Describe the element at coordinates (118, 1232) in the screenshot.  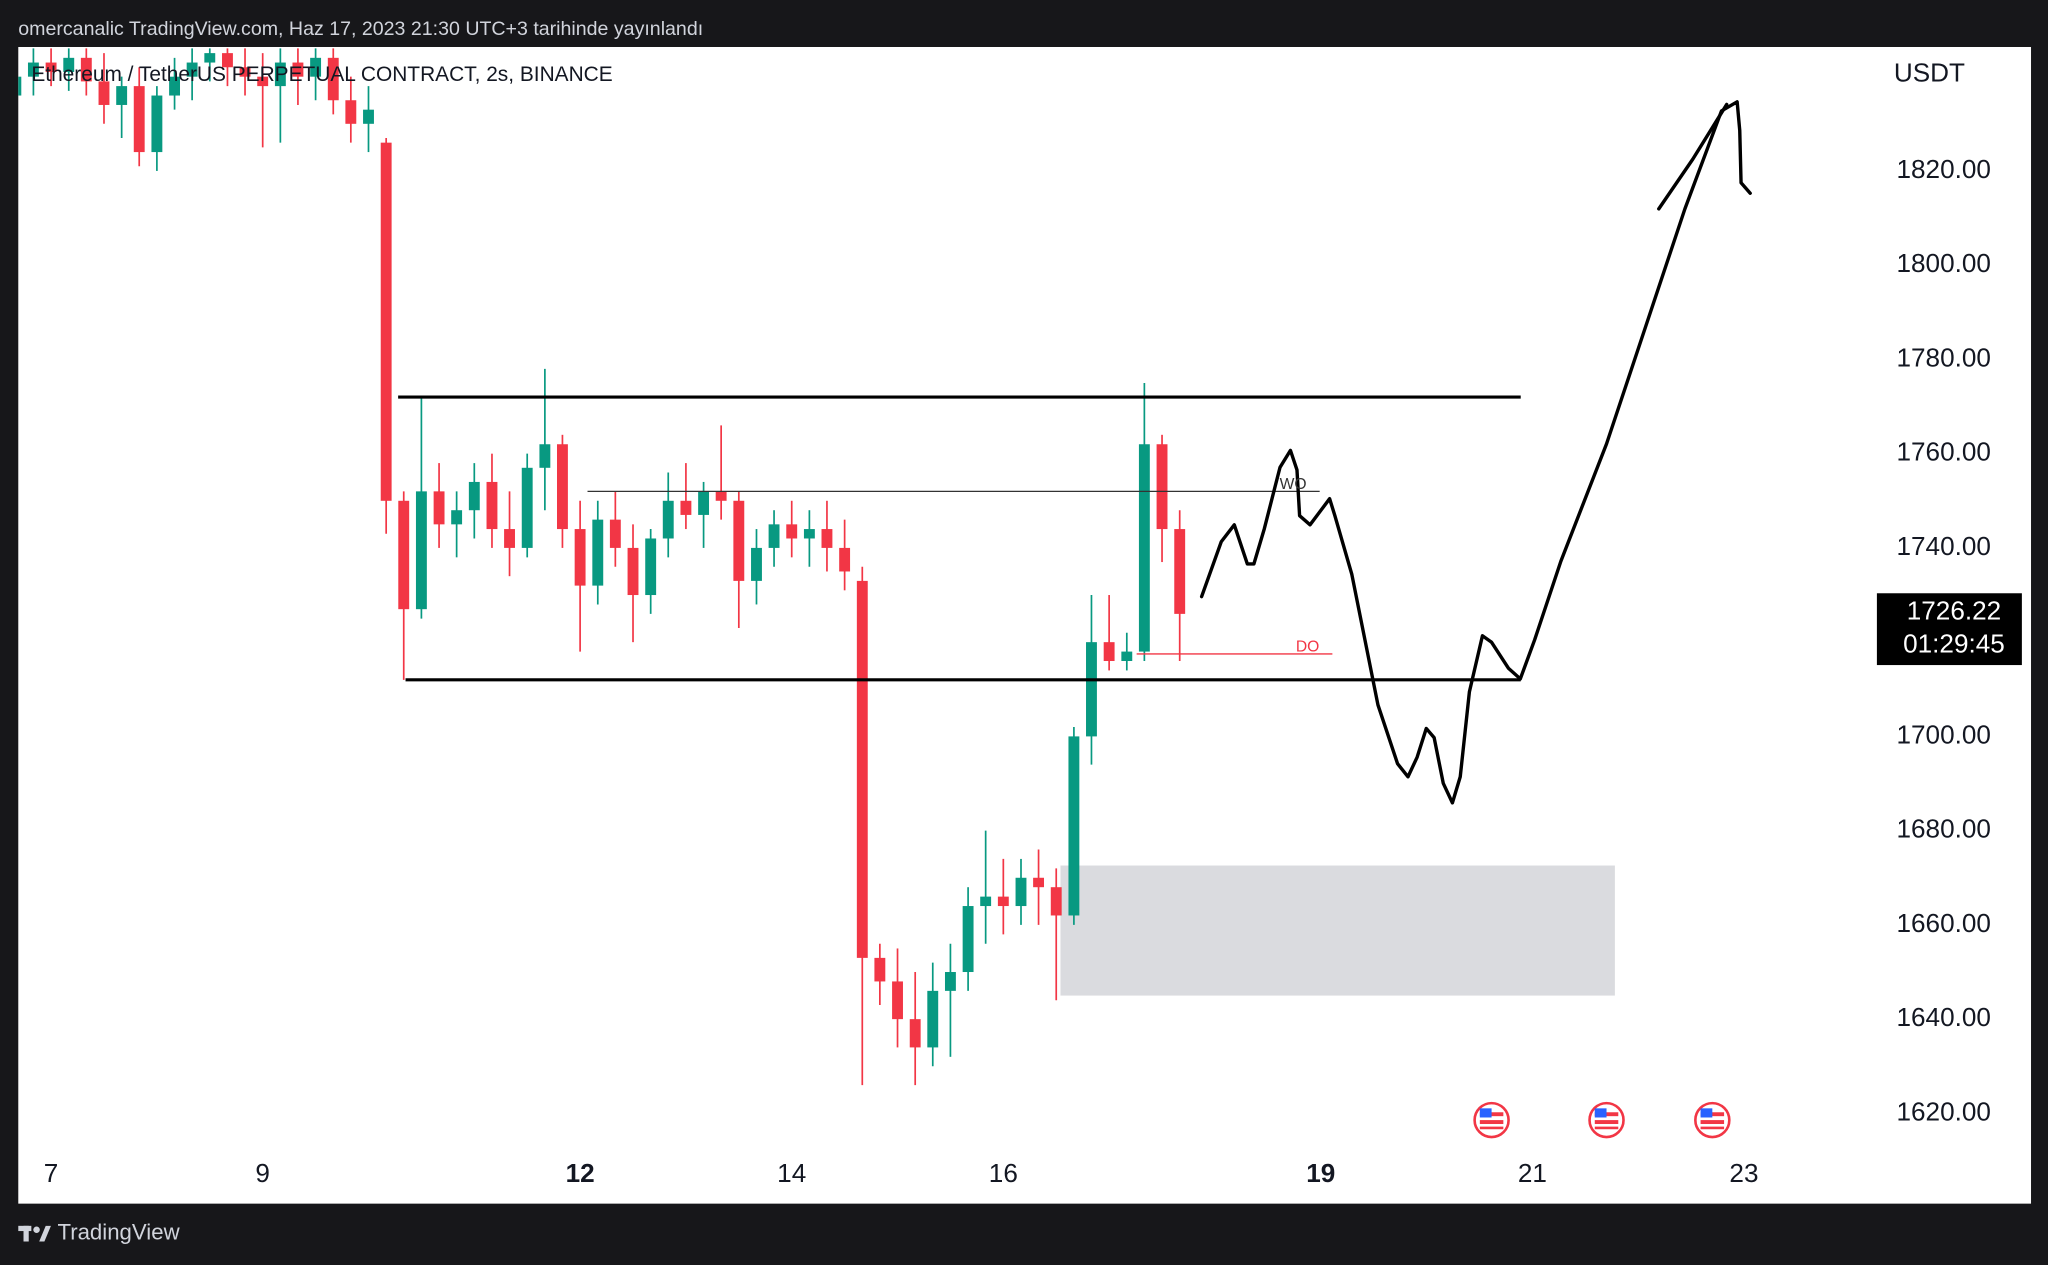
I see `footer-brand: TradingView` at that location.